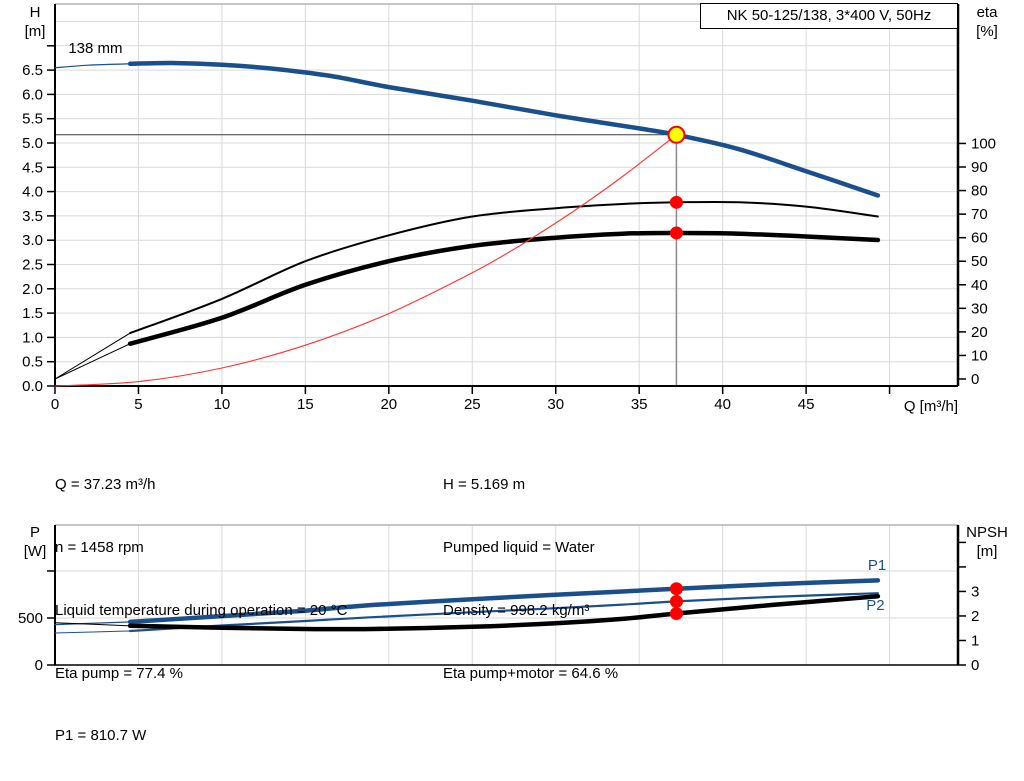 This screenshot has height=781, width=1024. What do you see at coordinates (35, 542) in the screenshot?
I see `p-axis-label: P [W]` at bounding box center [35, 542].